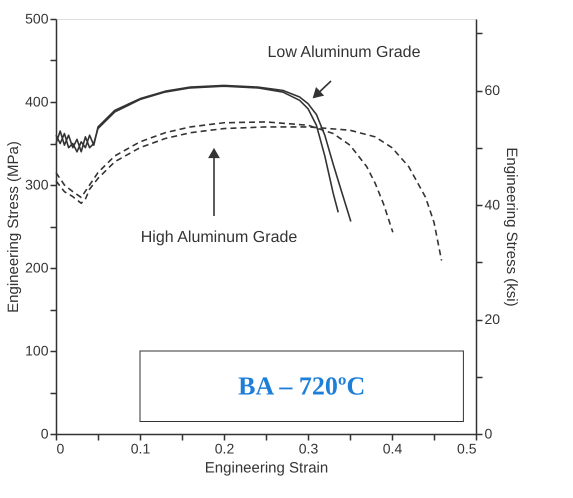 The height and width of the screenshot is (498, 573). Describe the element at coordinates (302, 385) in the screenshot. I see `annotation: BA – 720ºC` at that location.